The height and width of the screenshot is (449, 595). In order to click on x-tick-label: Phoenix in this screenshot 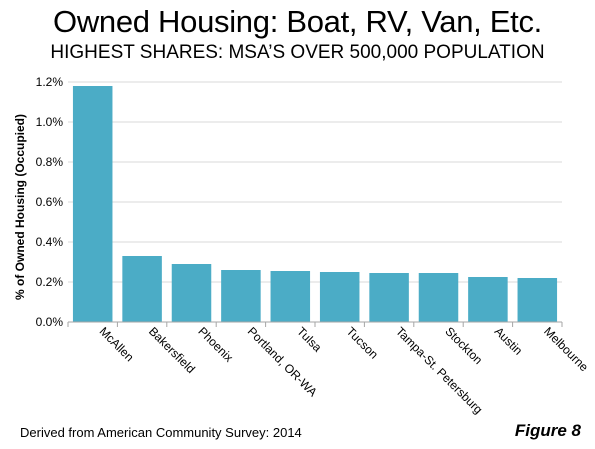, I will do `click(215, 344)`.